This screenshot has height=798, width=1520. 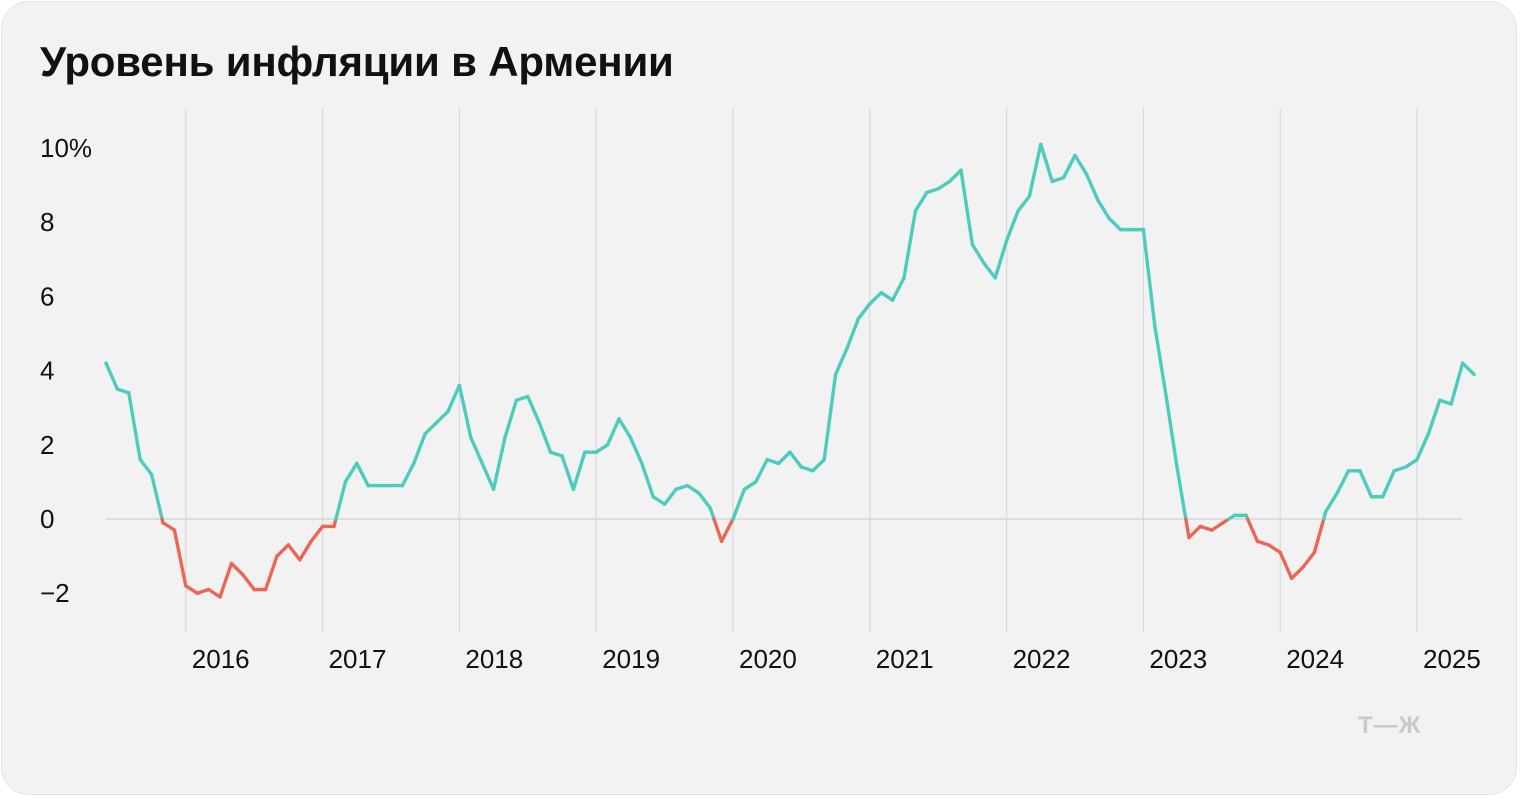 What do you see at coordinates (358, 659) in the screenshot?
I see `x-tick-label: 2017` at bounding box center [358, 659].